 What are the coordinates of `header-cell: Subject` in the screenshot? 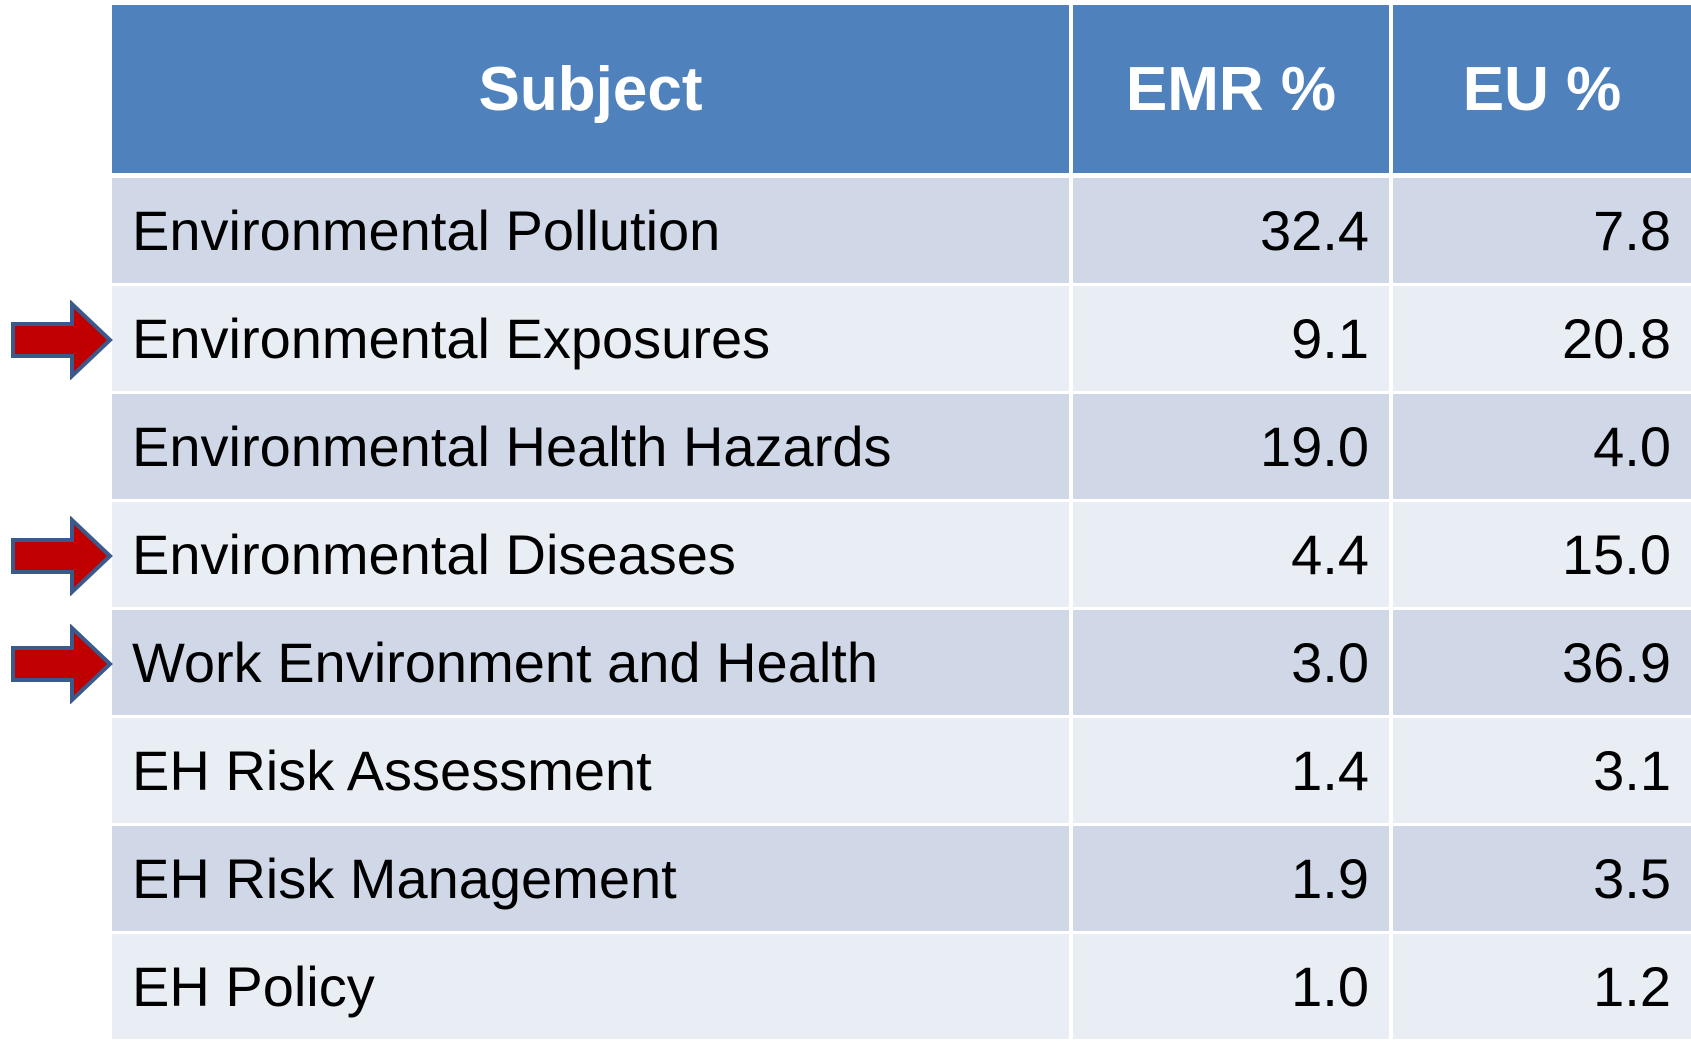 It's located at (590, 89).